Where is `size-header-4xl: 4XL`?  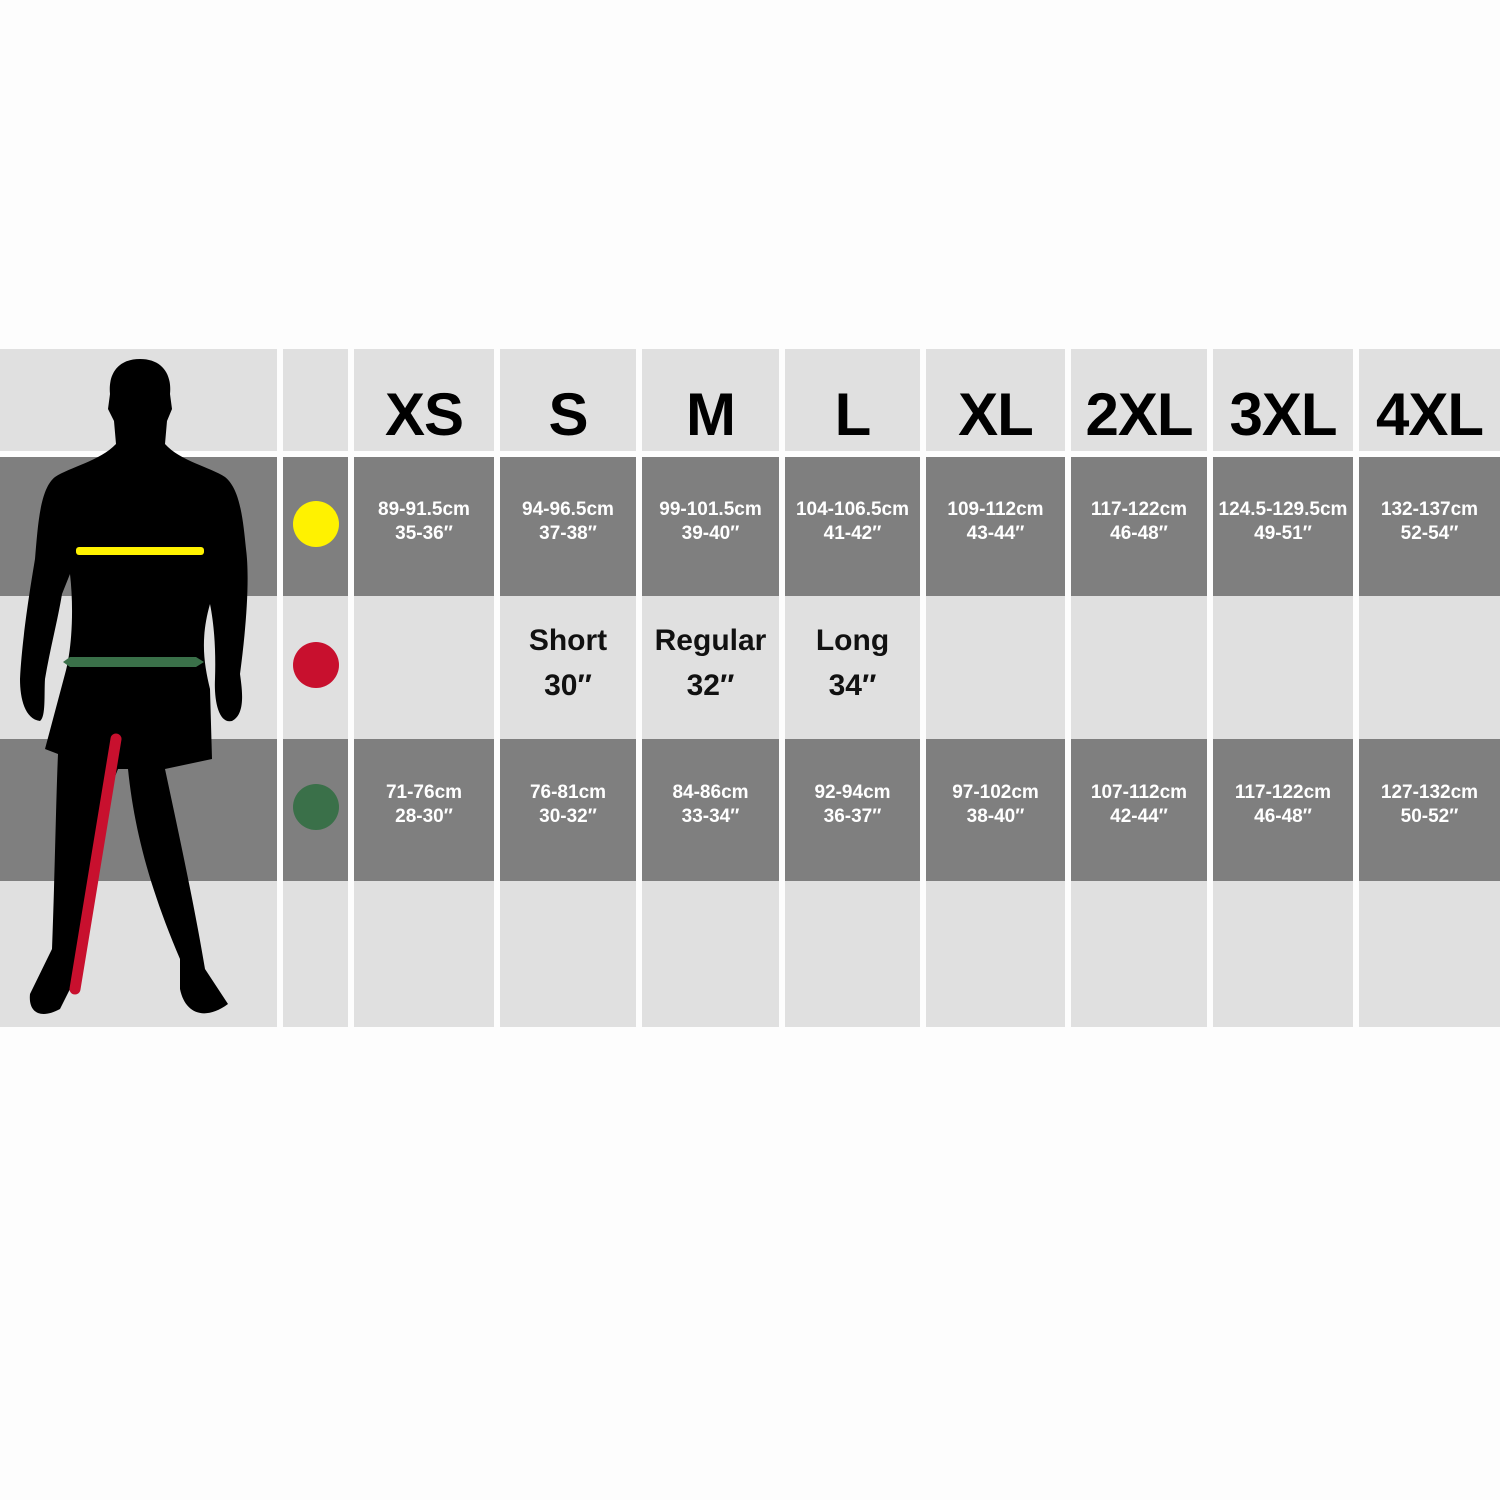 size-header-4xl: 4XL is located at coordinates (1429, 400).